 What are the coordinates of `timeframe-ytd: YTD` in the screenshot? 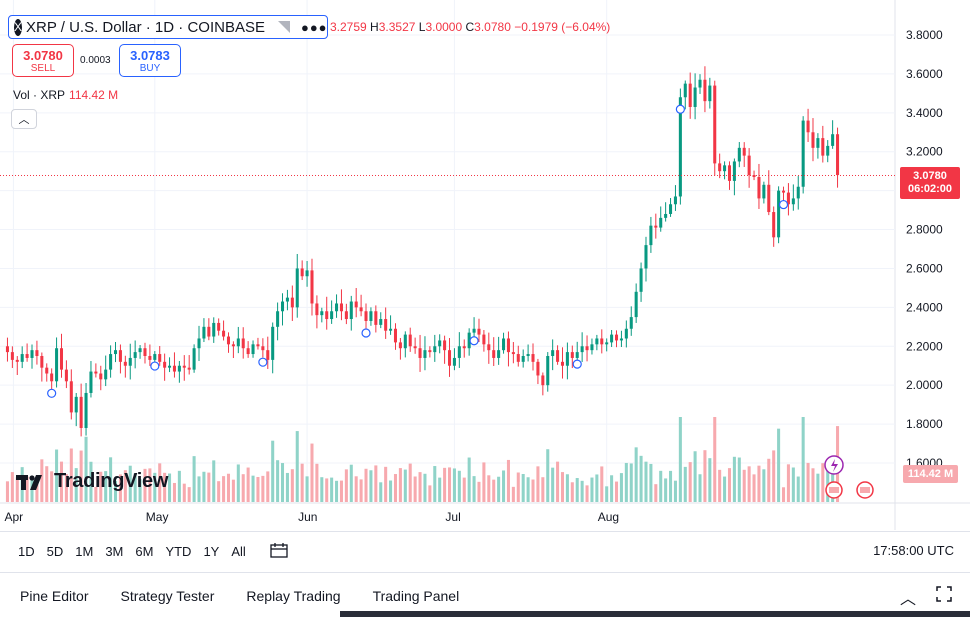 It's located at (178, 551).